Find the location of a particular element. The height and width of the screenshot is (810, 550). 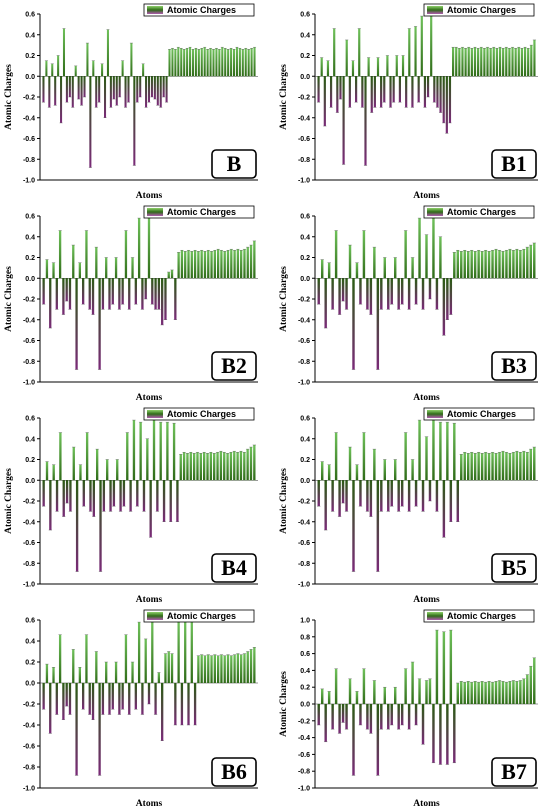

y-tick-label: 0.0 is located at coordinates (30, 684).